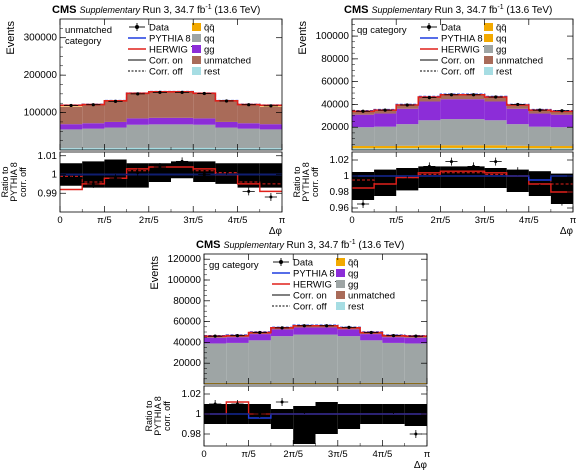 Image resolution: width=580 pixels, height=470 pixels. I want to click on legend-label: rest, so click(504, 72).